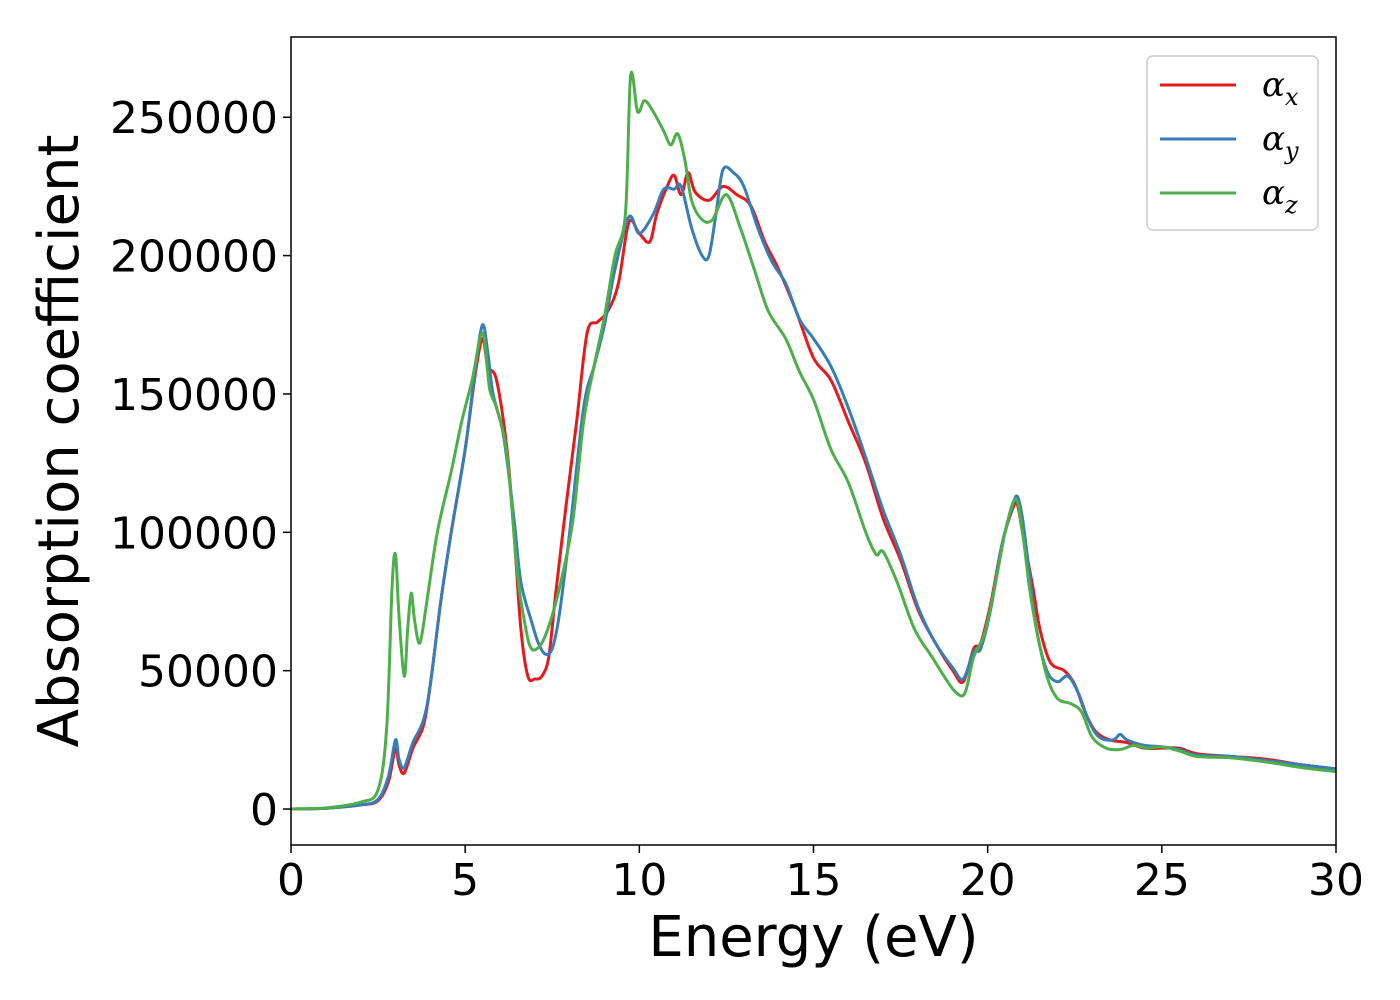 This screenshot has width=1400, height=1000. What do you see at coordinates (194, 533) in the screenshot?
I see `y-tick-label: 100000` at bounding box center [194, 533].